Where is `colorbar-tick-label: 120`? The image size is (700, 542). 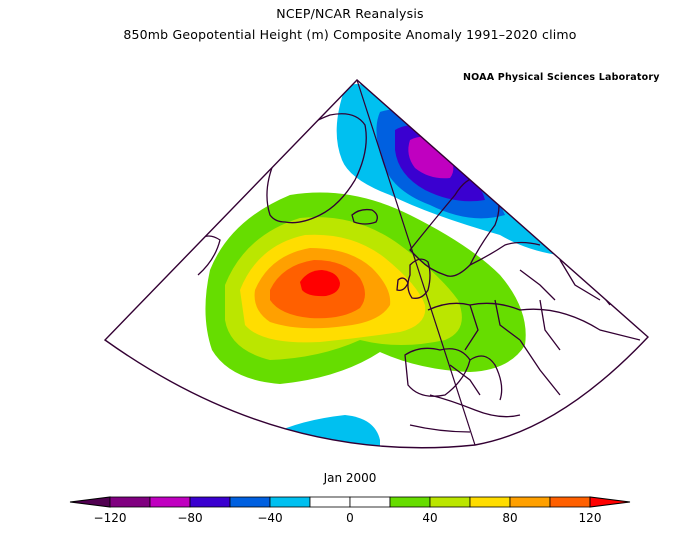
colorbar-tick-label: 120 is located at coordinates (590, 518).